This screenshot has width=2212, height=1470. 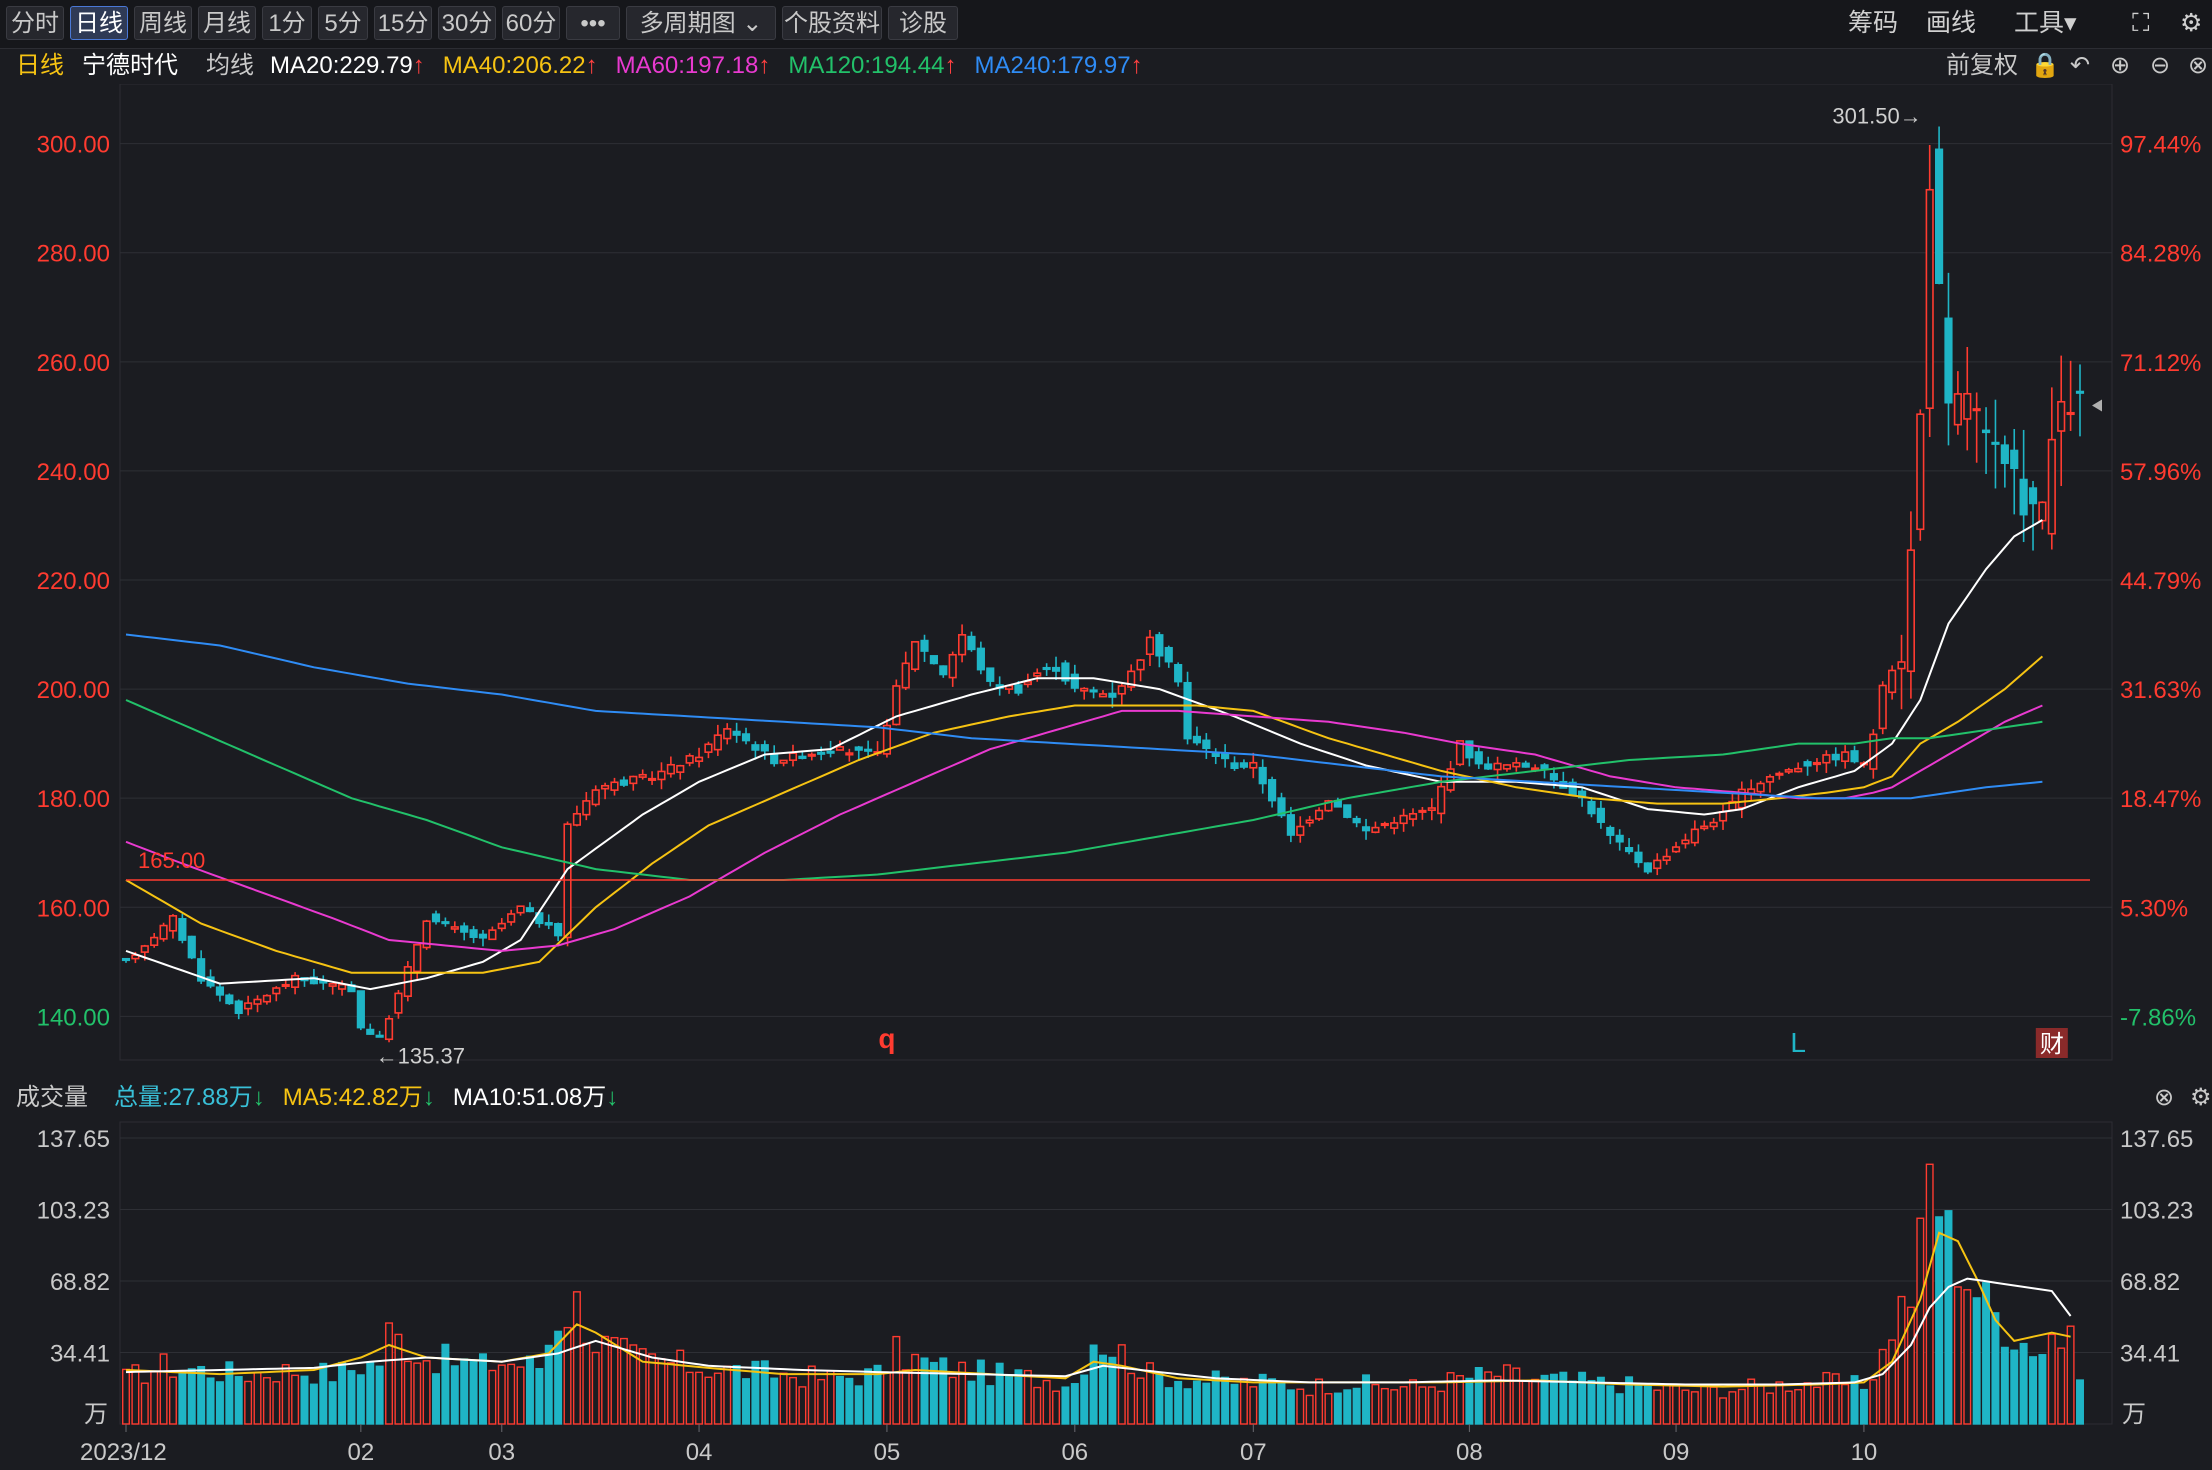 What do you see at coordinates (531, 23) in the screenshot?
I see `tab-8: 60分` at bounding box center [531, 23].